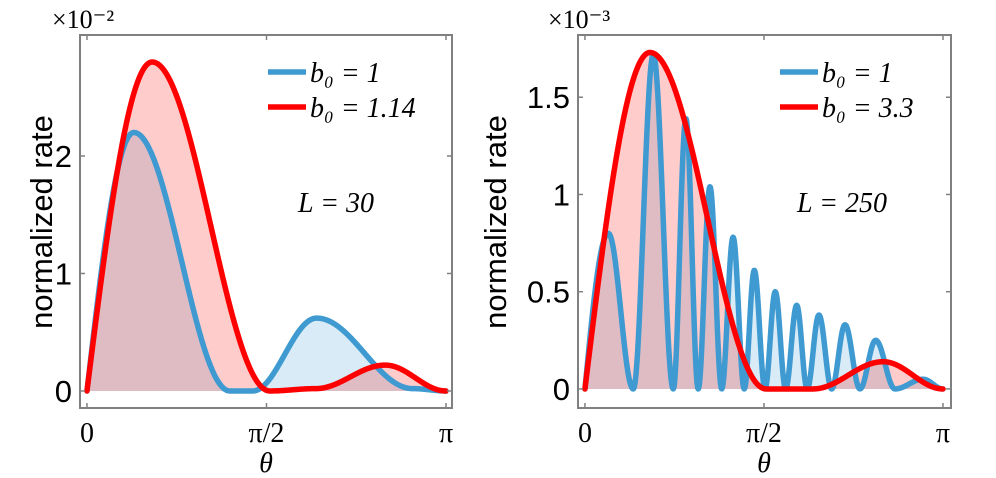 This screenshot has height=478, width=996. Describe the element at coordinates (548, 292) in the screenshot. I see `y-tick-label: 0.5` at that location.